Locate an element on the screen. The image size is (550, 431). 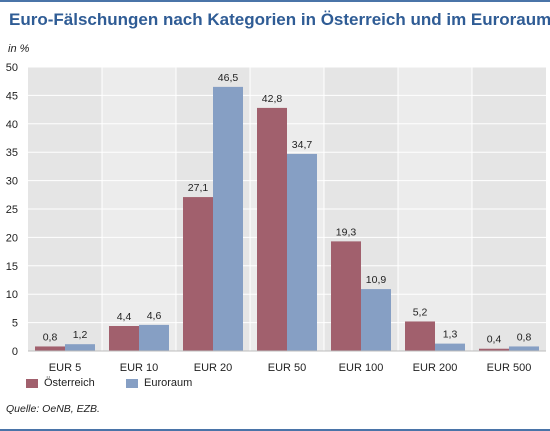
data-label-oesterreich-2: 27,1 is located at coordinates (198, 188).